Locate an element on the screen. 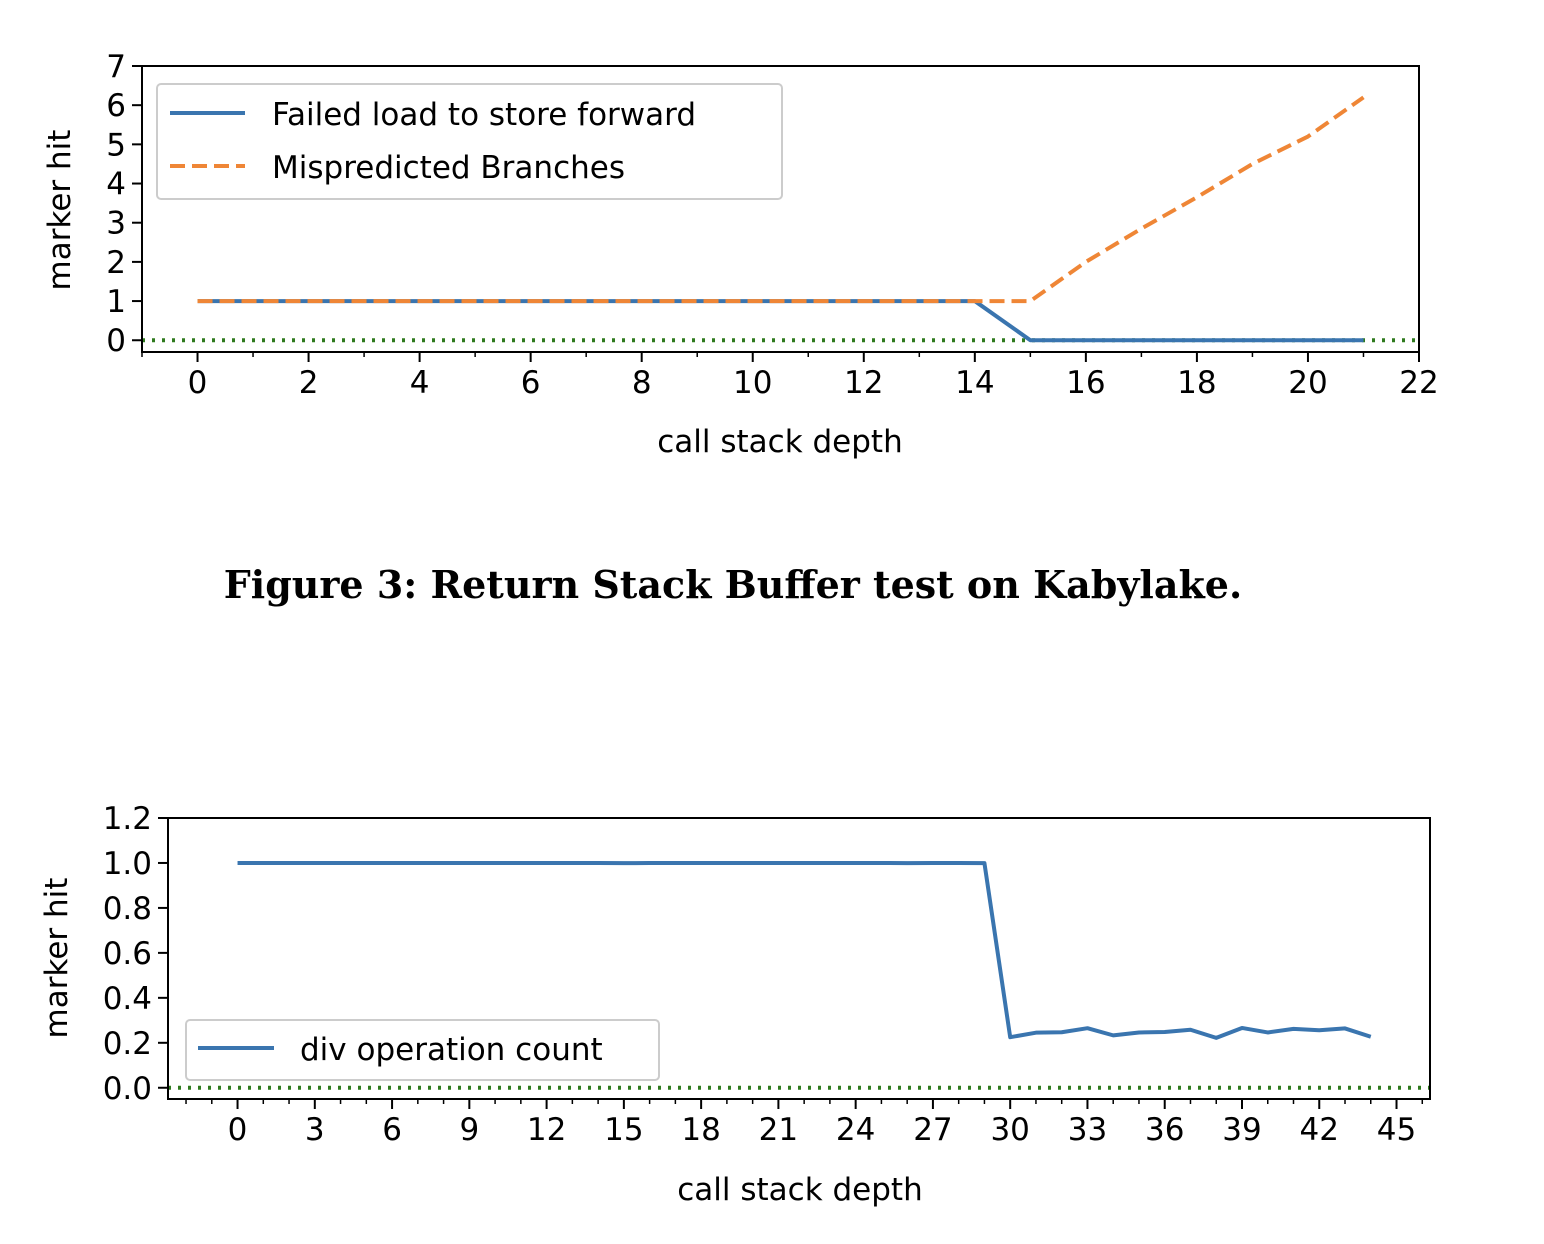  legend: div operation count is located at coordinates (422, 1050).